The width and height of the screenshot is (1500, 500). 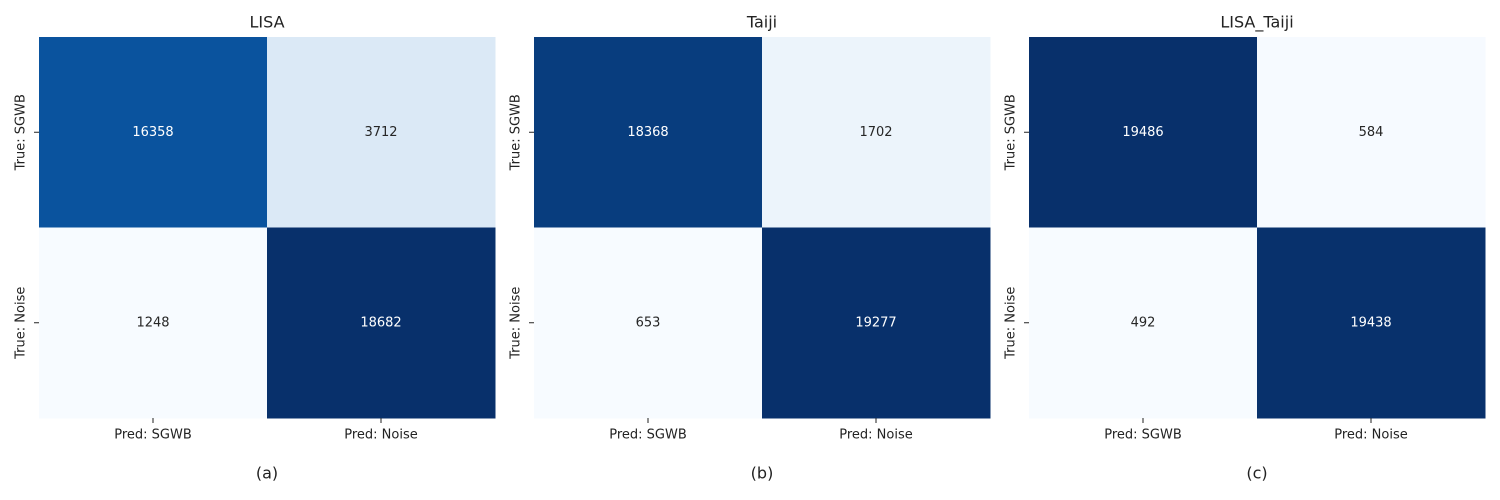 What do you see at coordinates (266, 22) in the screenshot?
I see `chart-title: LISA` at bounding box center [266, 22].